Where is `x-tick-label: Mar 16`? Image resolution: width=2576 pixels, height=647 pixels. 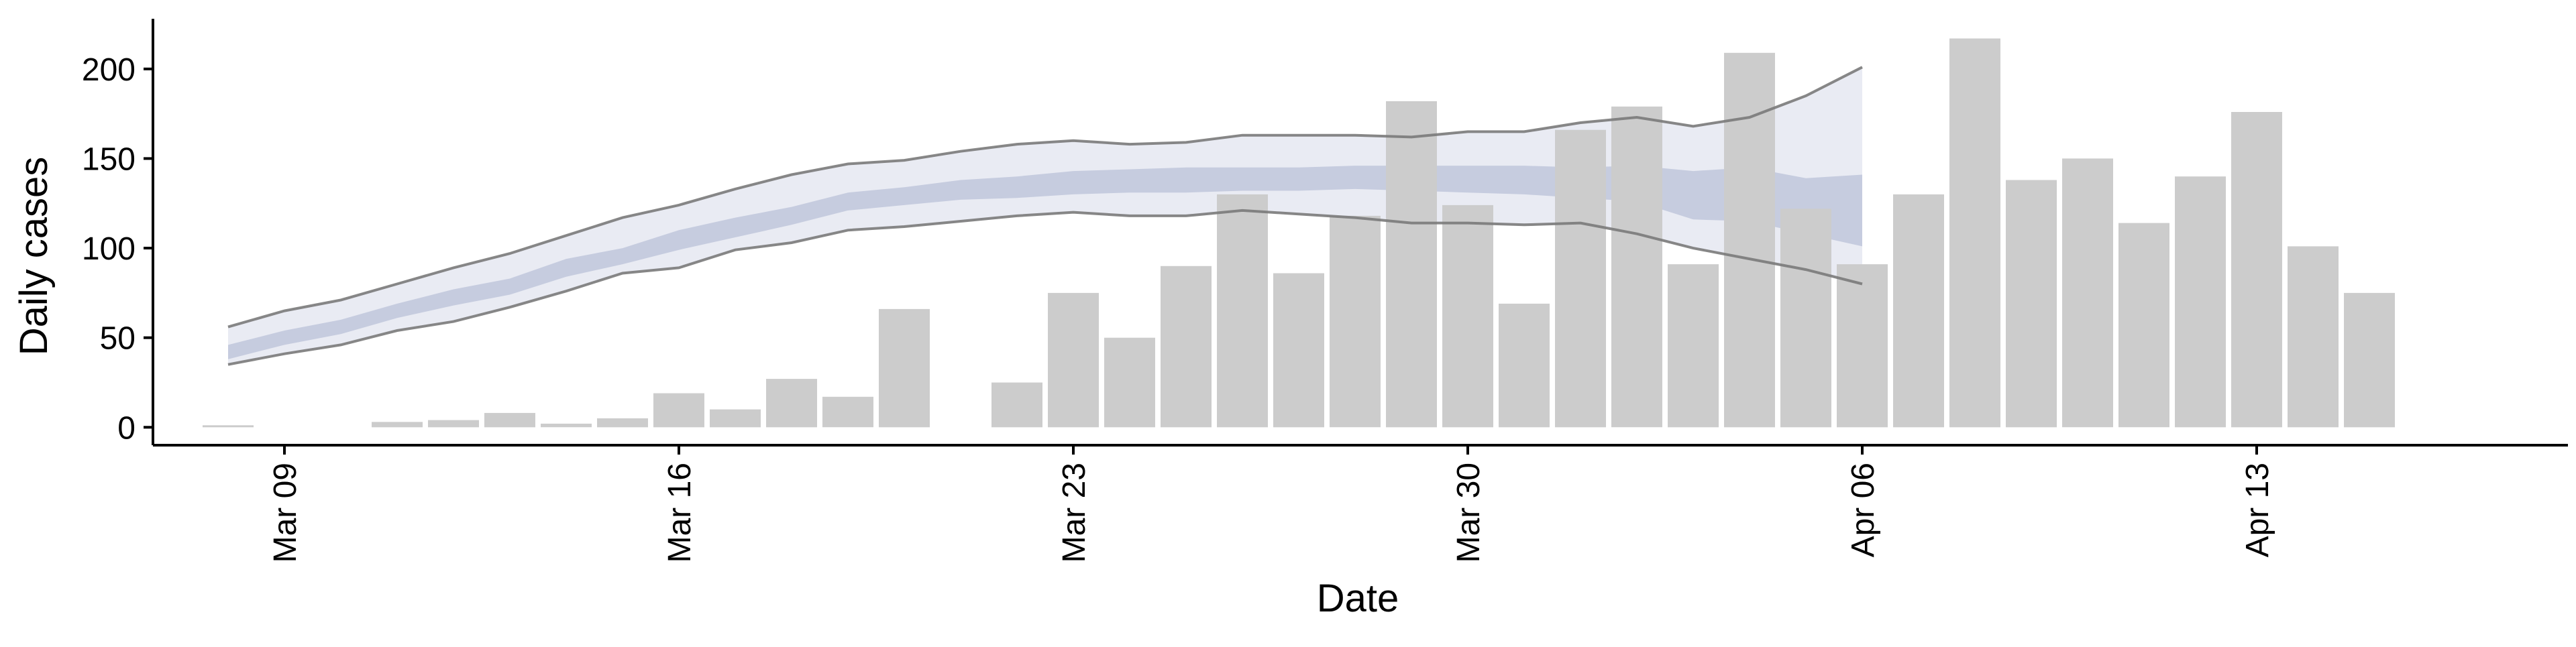 x-tick-label: Mar 16 is located at coordinates (680, 513).